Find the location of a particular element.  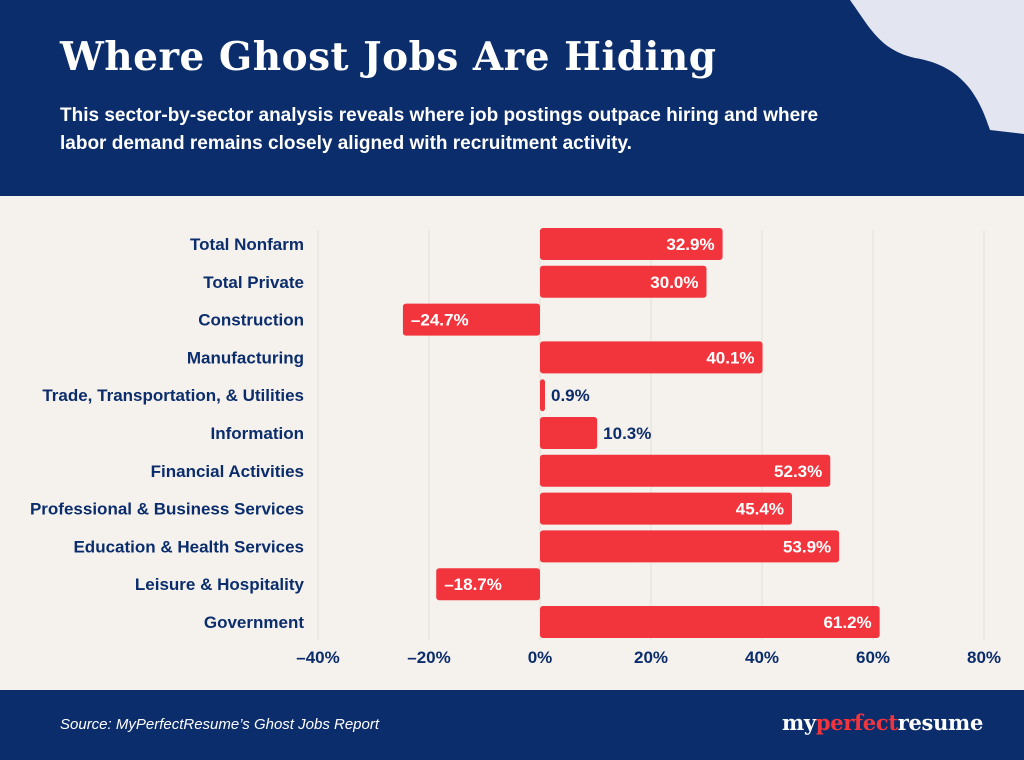

category-label: Financial Activities is located at coordinates (227, 471).